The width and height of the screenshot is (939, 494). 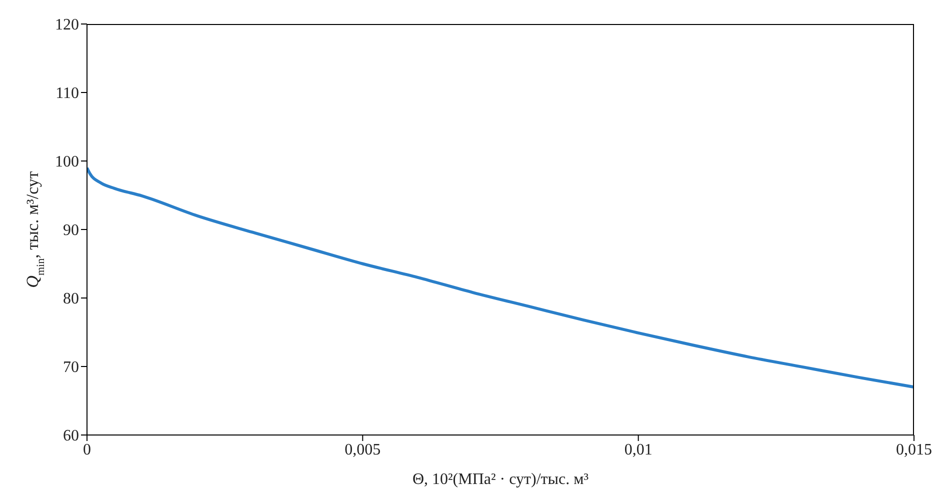 What do you see at coordinates (914, 449) in the screenshot?
I see `x-tick-label: 0,015` at bounding box center [914, 449].